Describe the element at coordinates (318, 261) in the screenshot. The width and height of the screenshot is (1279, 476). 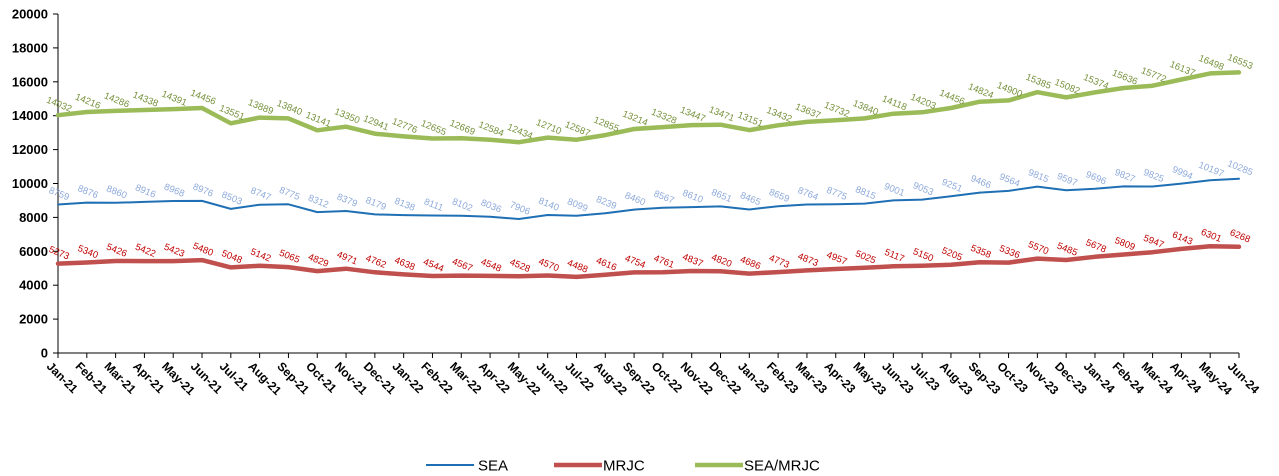
I see `data-label: 4829` at that location.